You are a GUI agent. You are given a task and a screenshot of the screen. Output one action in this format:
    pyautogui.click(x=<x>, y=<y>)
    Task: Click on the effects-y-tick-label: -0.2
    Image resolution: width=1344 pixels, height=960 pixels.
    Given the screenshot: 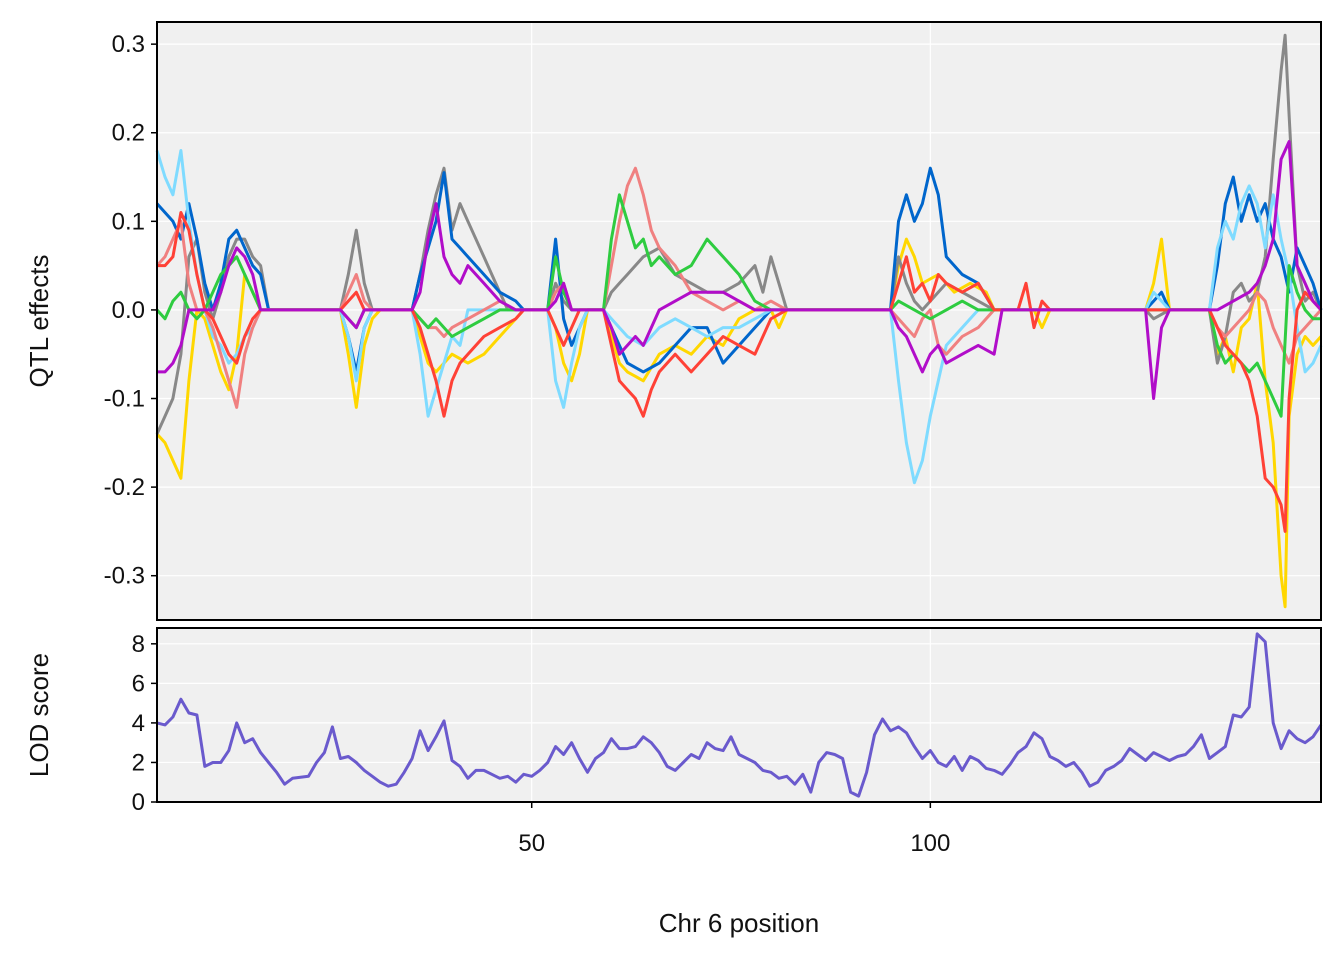 What is the action you would take?
    pyautogui.click(x=124, y=487)
    